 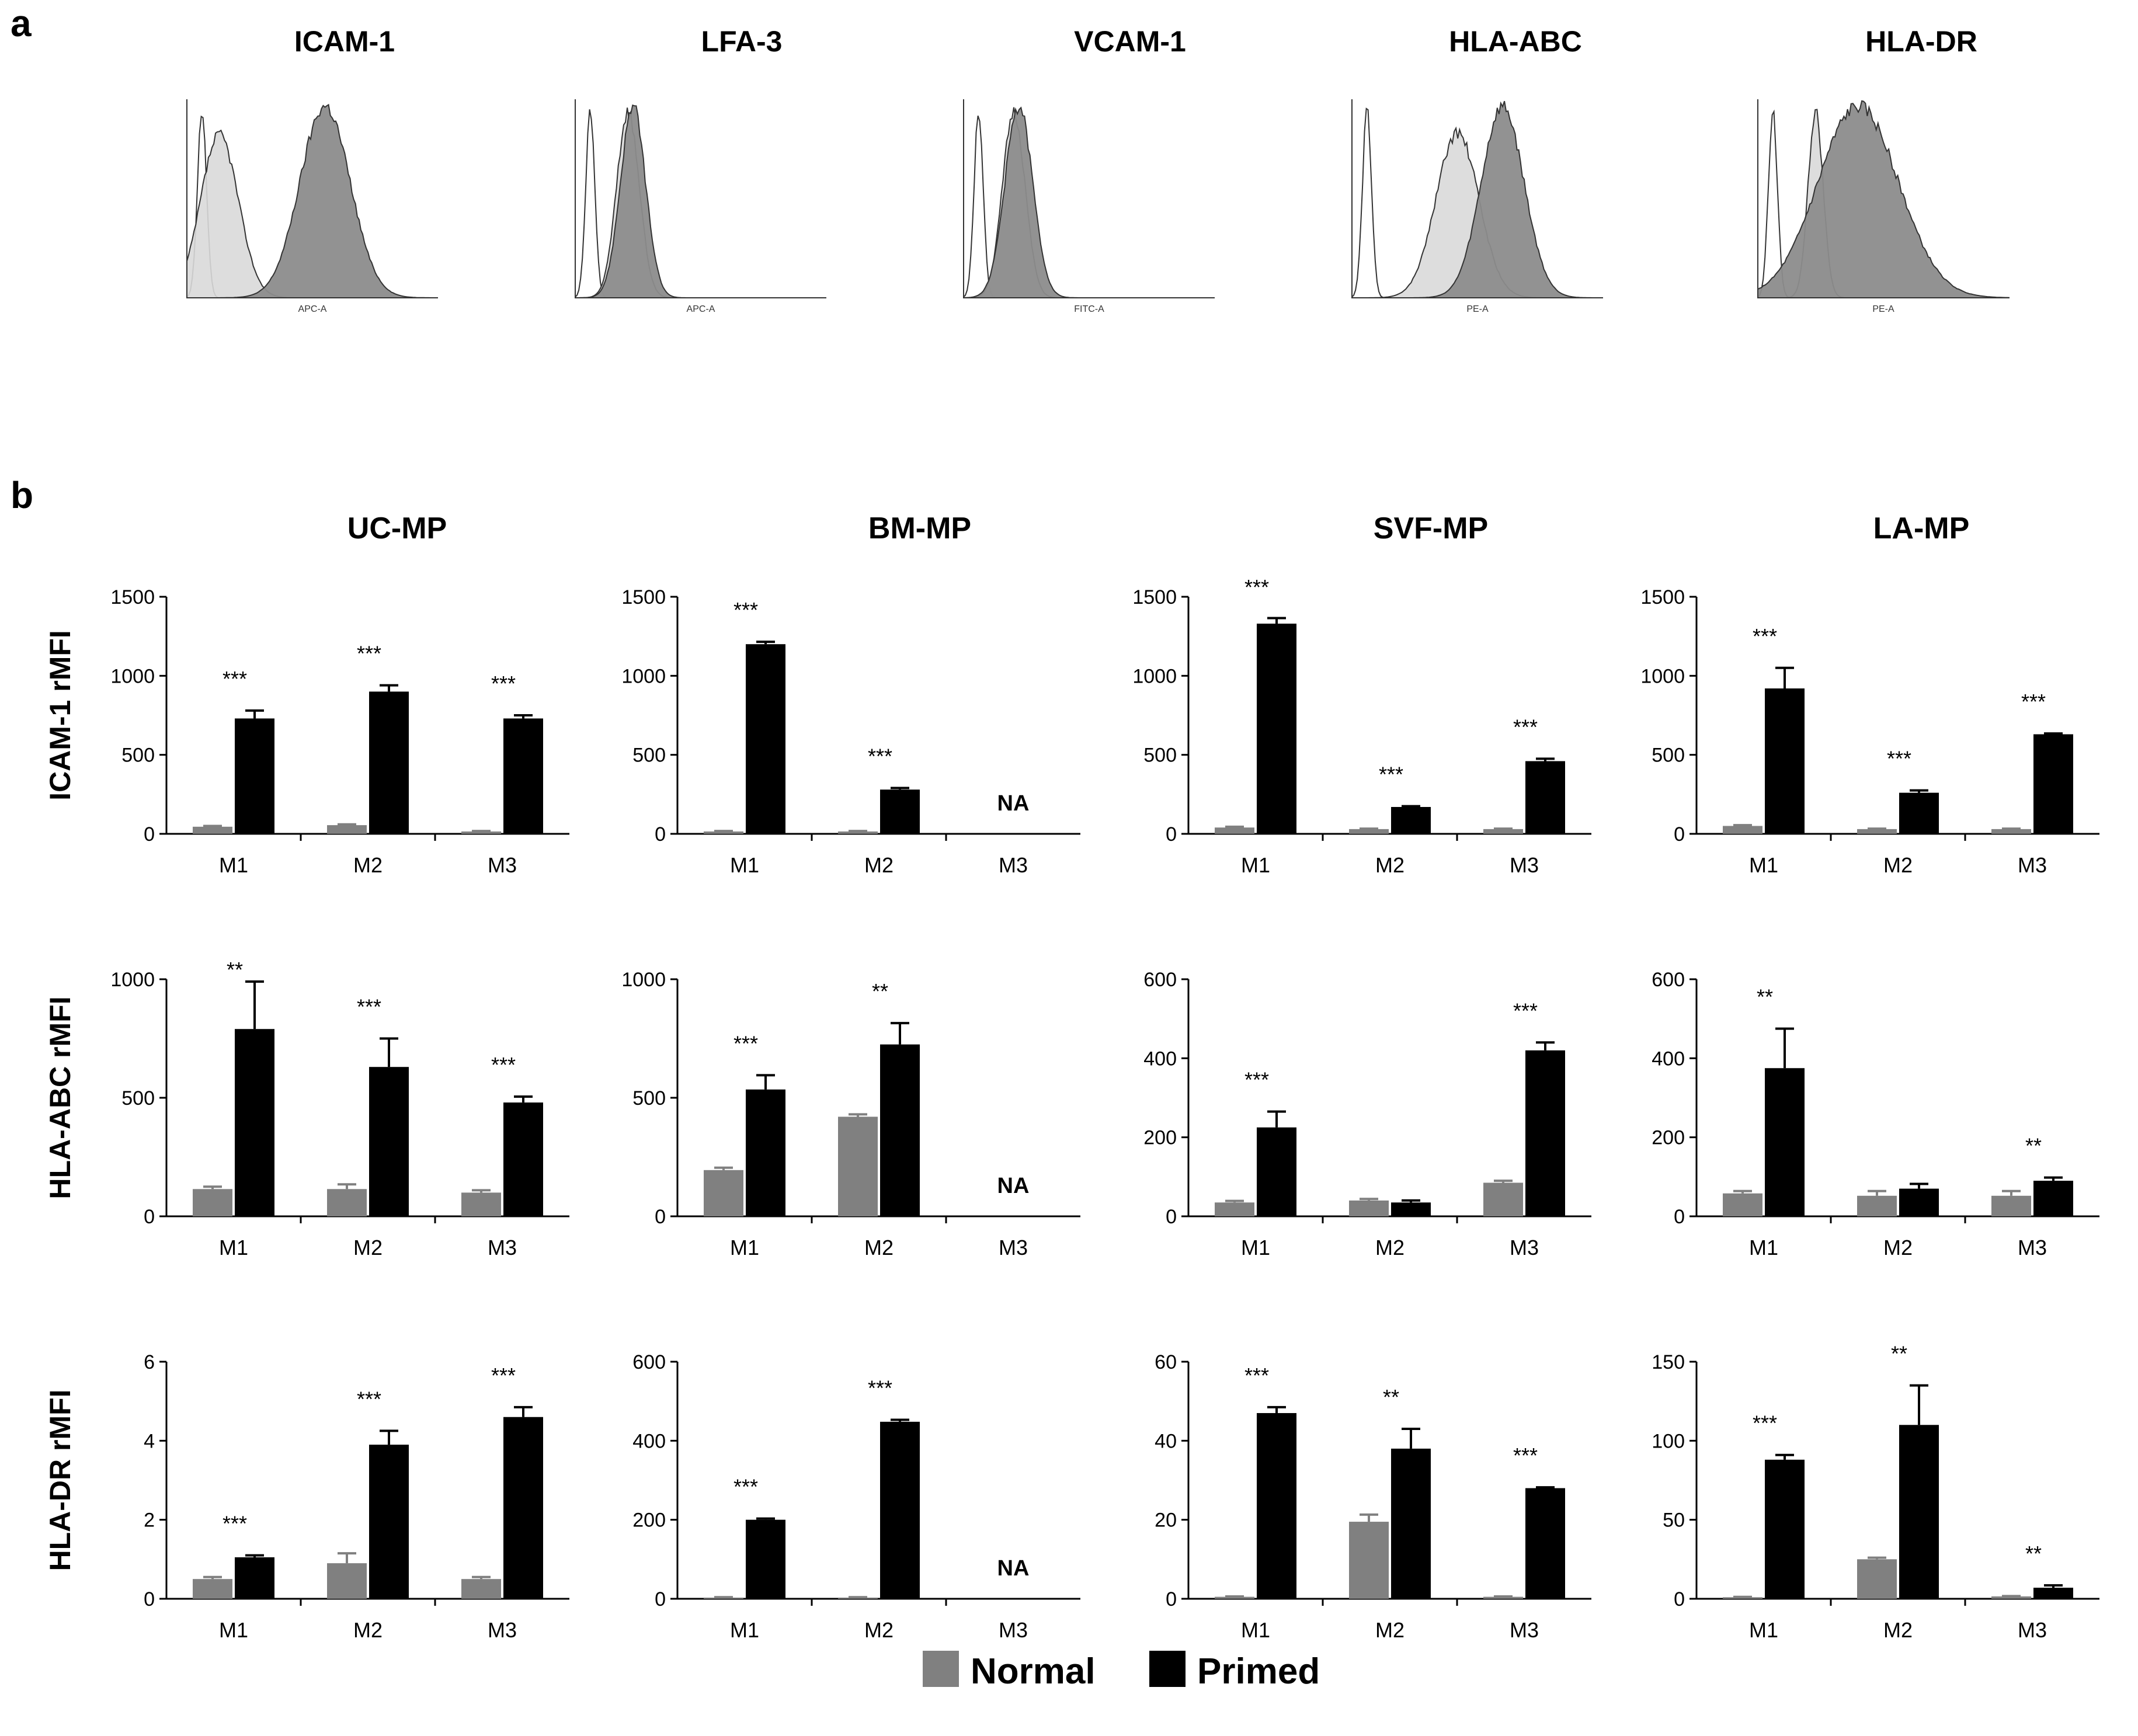 I want to click on y-tick-label: 50, so click(x=1674, y=1520).